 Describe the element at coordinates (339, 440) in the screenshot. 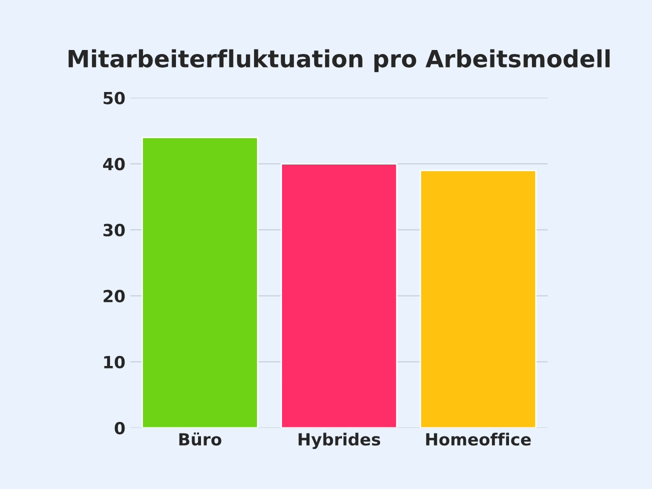

I see `x-tick-label: Hybrides` at that location.